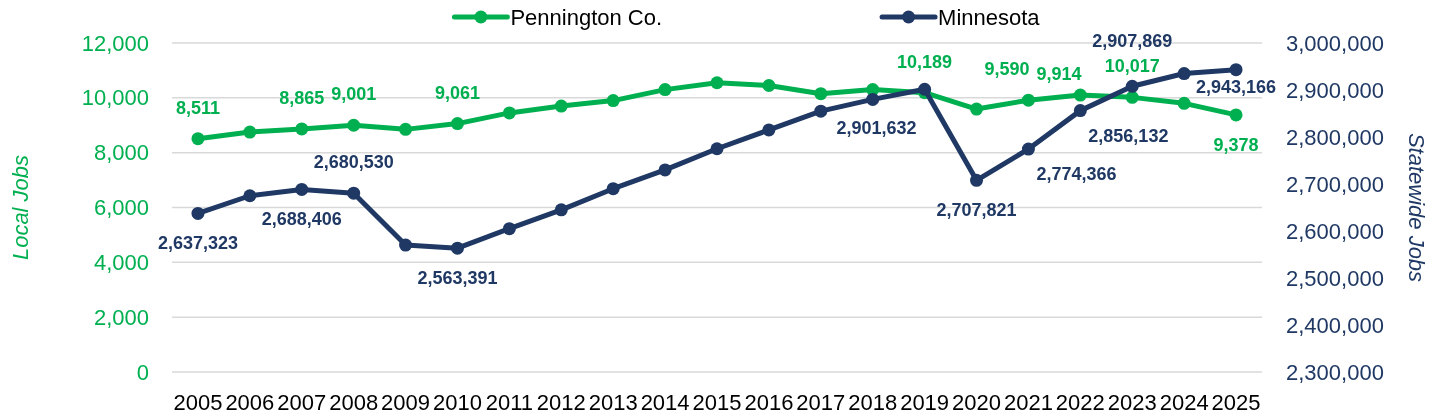 The image size is (1445, 419). Describe the element at coordinates (1335, 43) in the screenshot. I see `y2-tick-label: 3,000,000` at that location.